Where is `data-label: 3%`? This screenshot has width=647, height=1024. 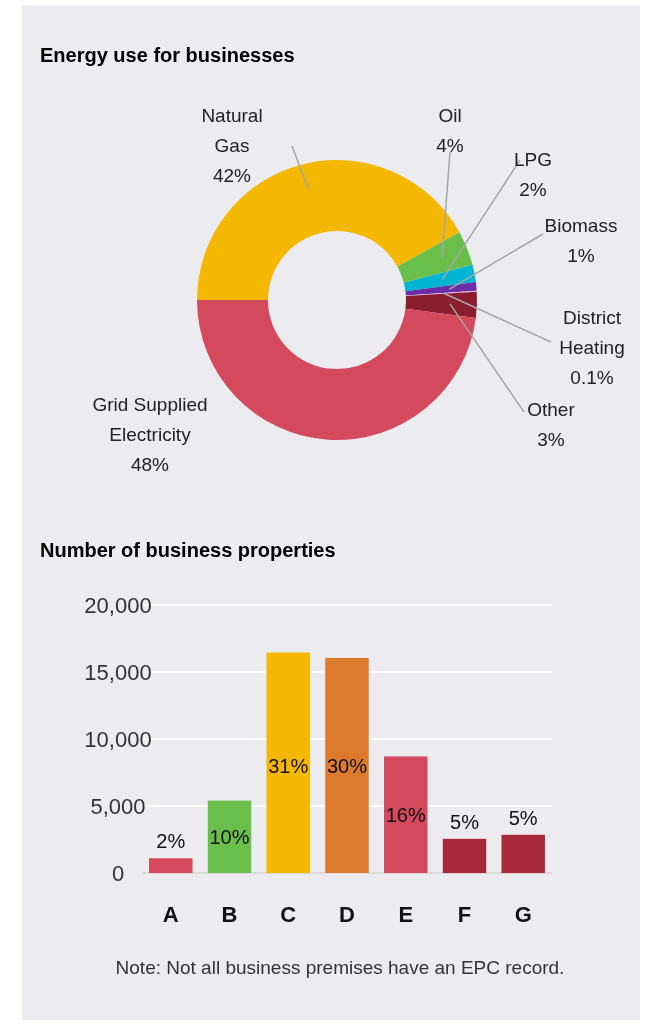 data-label: 3% is located at coordinates (551, 439).